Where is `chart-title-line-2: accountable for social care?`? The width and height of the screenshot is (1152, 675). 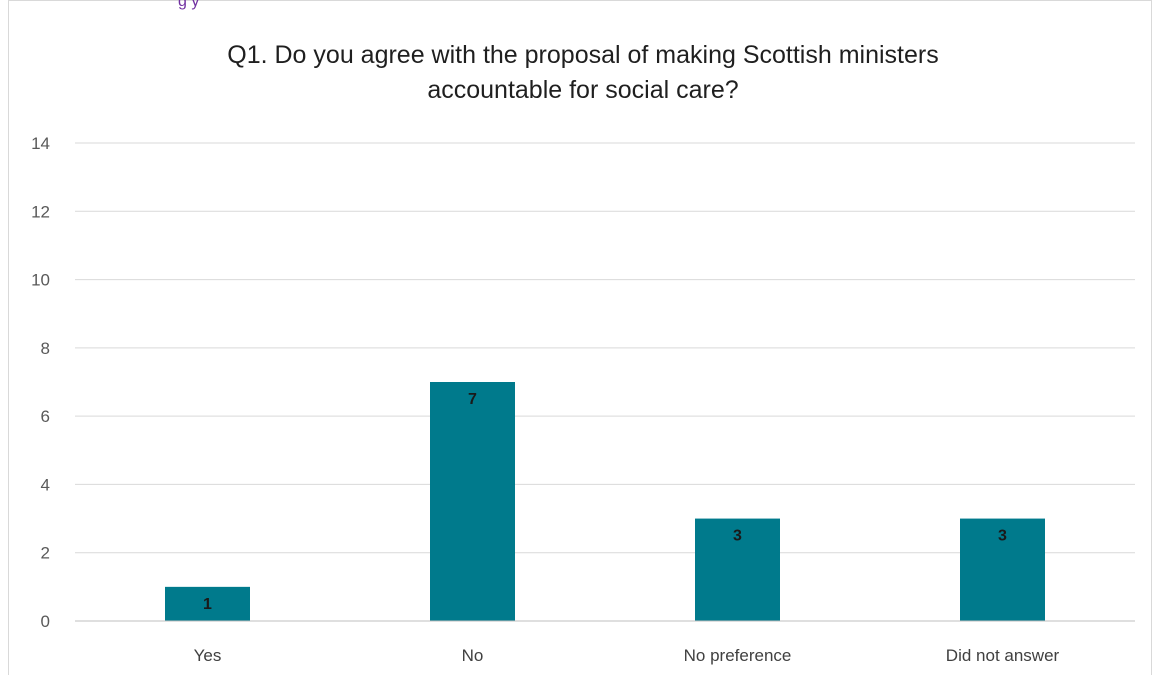 chart-title-line-2: accountable for social care? is located at coordinates (582, 90).